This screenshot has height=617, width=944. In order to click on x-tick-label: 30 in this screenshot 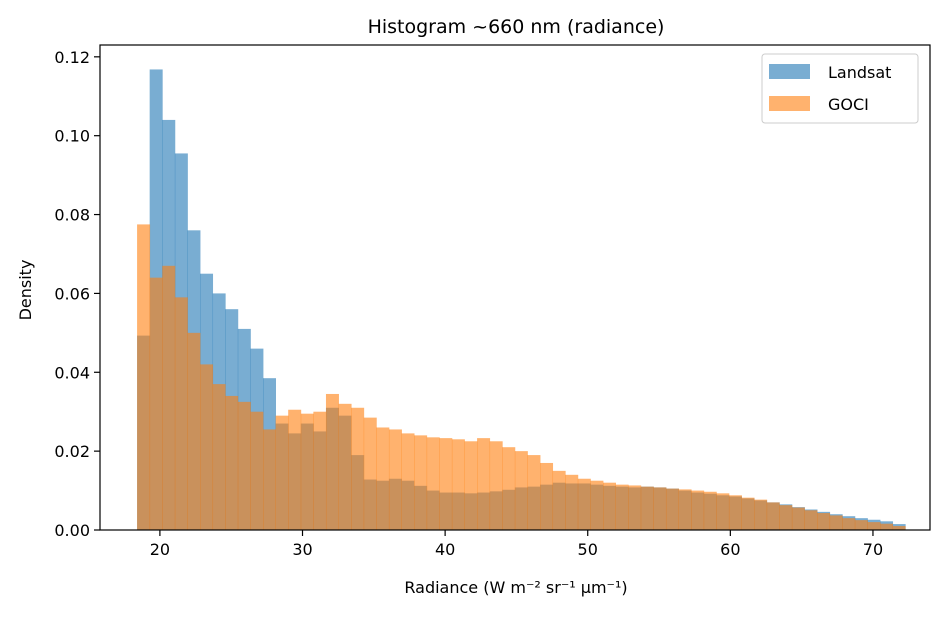, I will do `click(302, 549)`.